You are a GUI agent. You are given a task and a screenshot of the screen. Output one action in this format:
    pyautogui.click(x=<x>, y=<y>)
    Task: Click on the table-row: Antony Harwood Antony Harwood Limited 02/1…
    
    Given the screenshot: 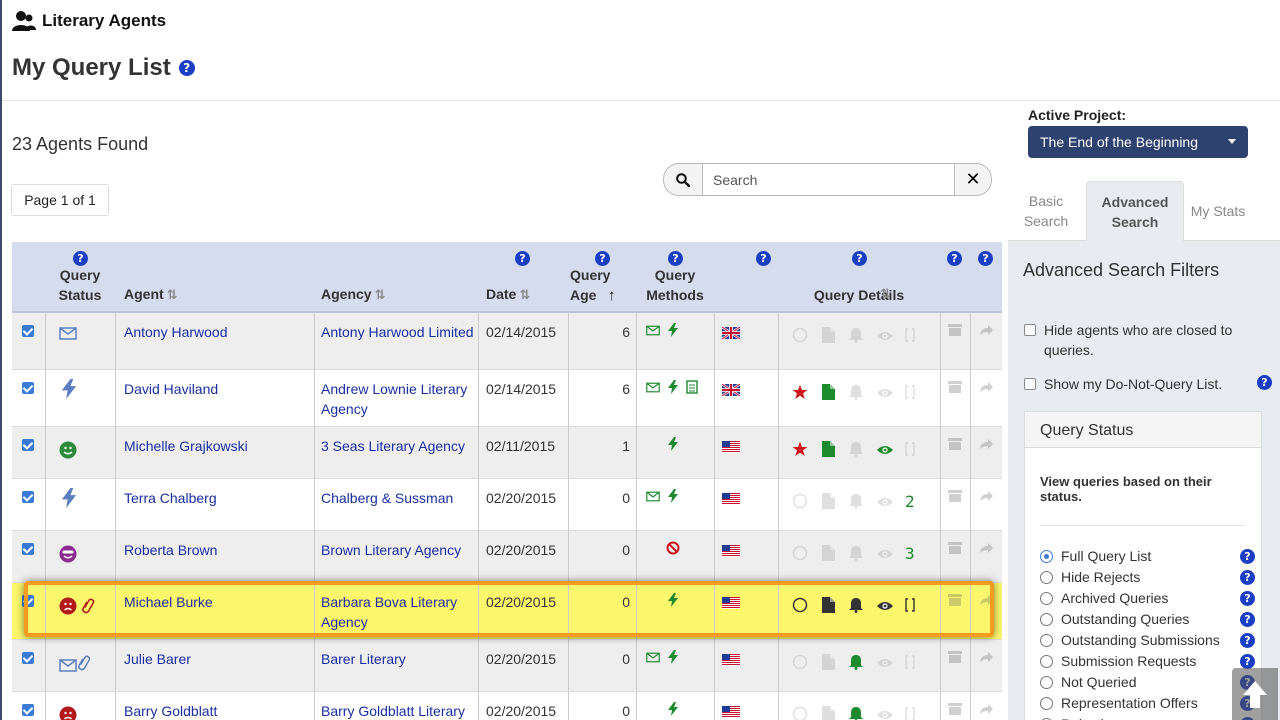 What is the action you would take?
    pyautogui.click(x=507, y=341)
    